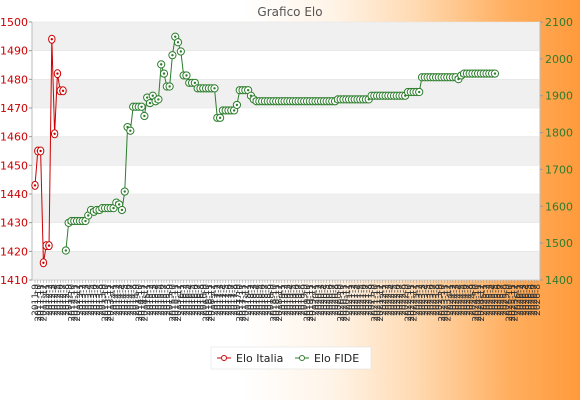  Describe the element at coordinates (129, 300) in the screenshot. I see `x-tick-label: 2014-6` at that location.